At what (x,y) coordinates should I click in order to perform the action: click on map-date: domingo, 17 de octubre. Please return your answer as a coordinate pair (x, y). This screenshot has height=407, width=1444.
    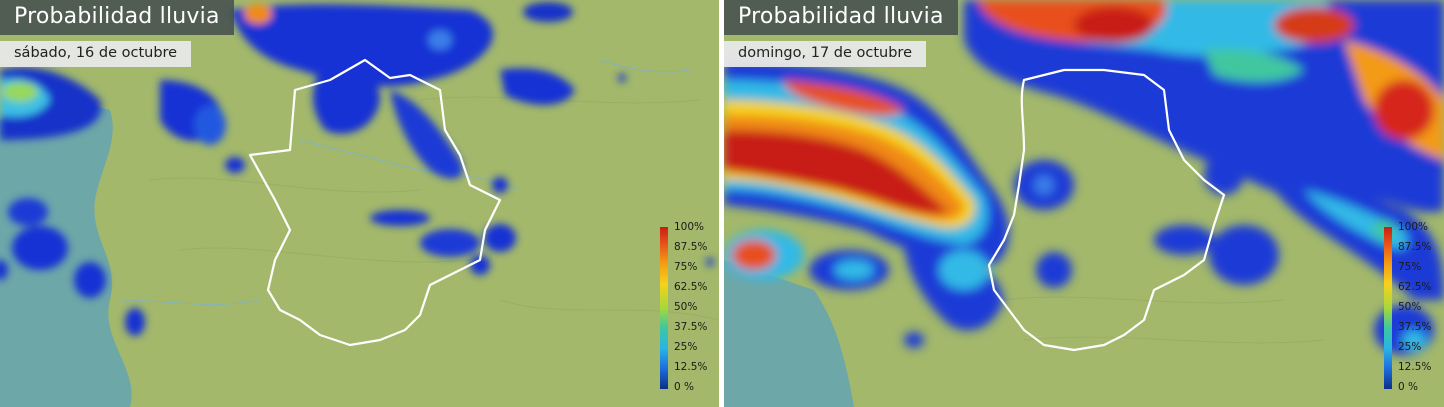
    Looking at the image, I should click on (825, 54).